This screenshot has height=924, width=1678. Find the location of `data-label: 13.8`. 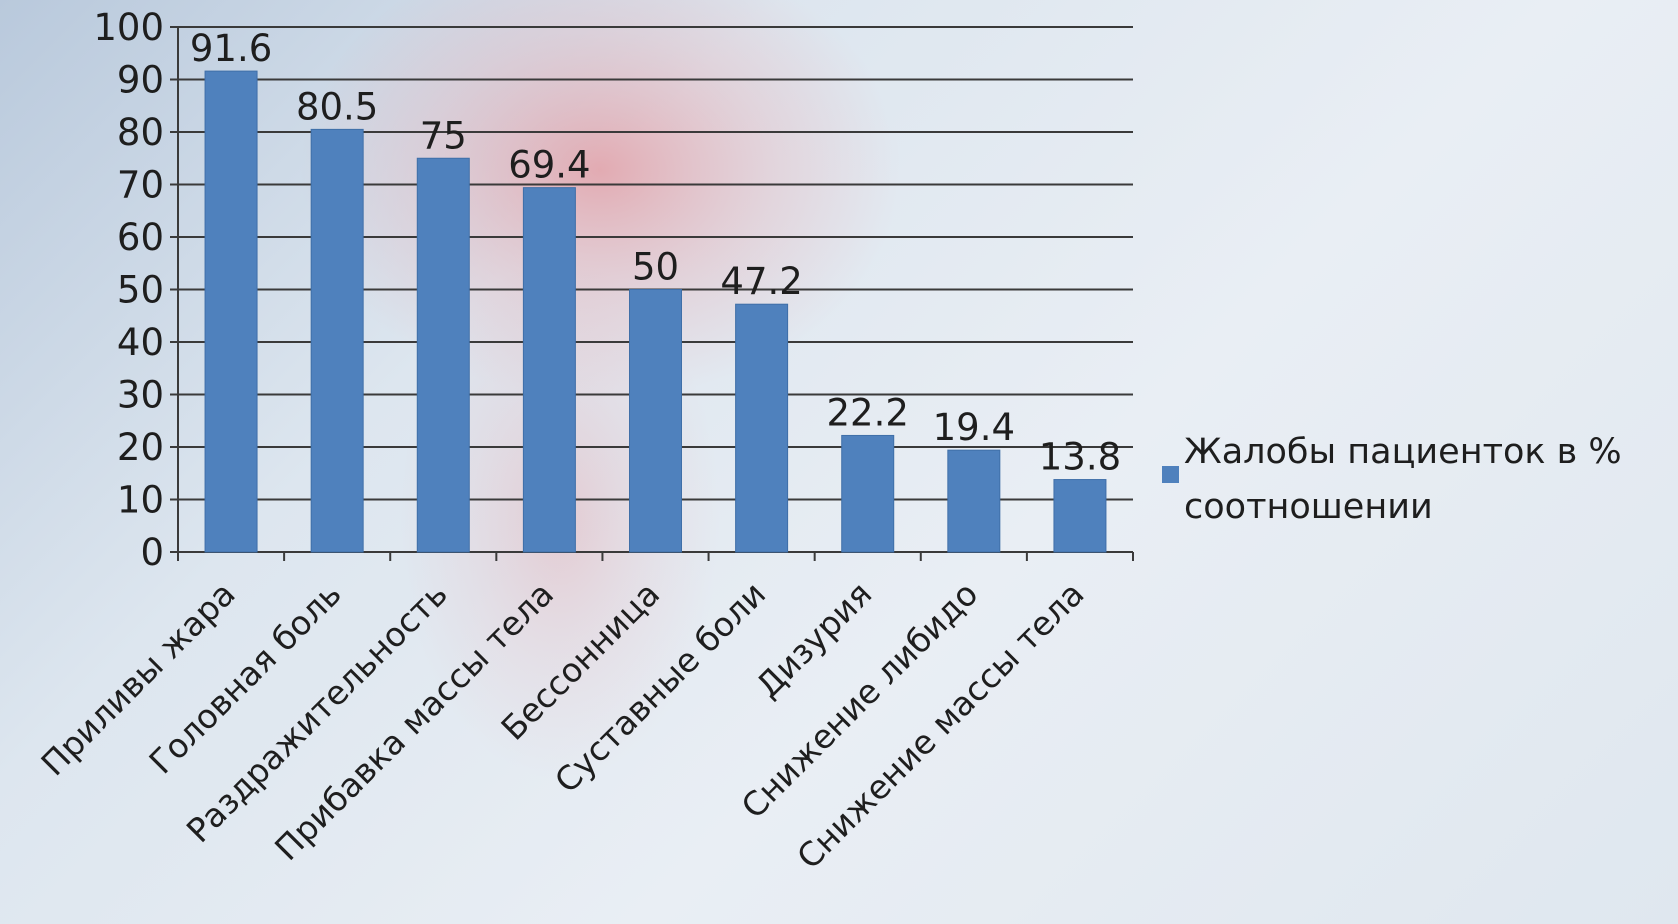

data-label: 13.8 is located at coordinates (1080, 457).